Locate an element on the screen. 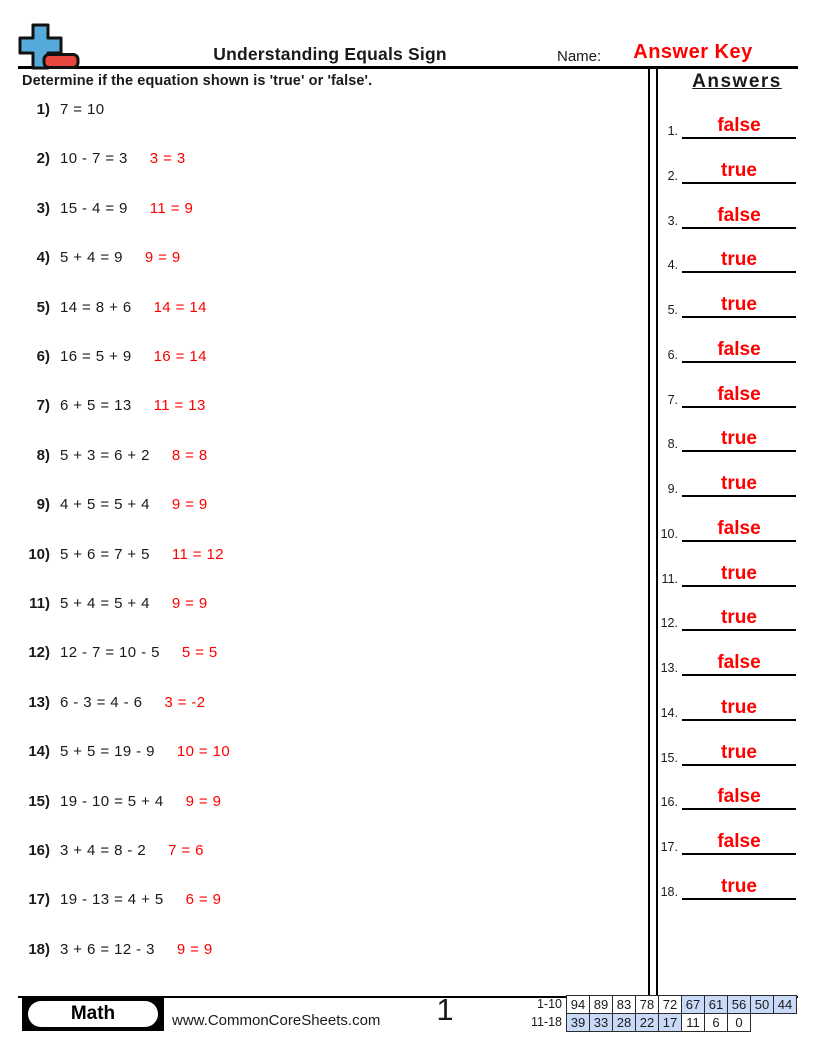 Image resolution: width=816 pixels, height=1056 pixels. question-number: 10) is located at coordinates (39, 554).